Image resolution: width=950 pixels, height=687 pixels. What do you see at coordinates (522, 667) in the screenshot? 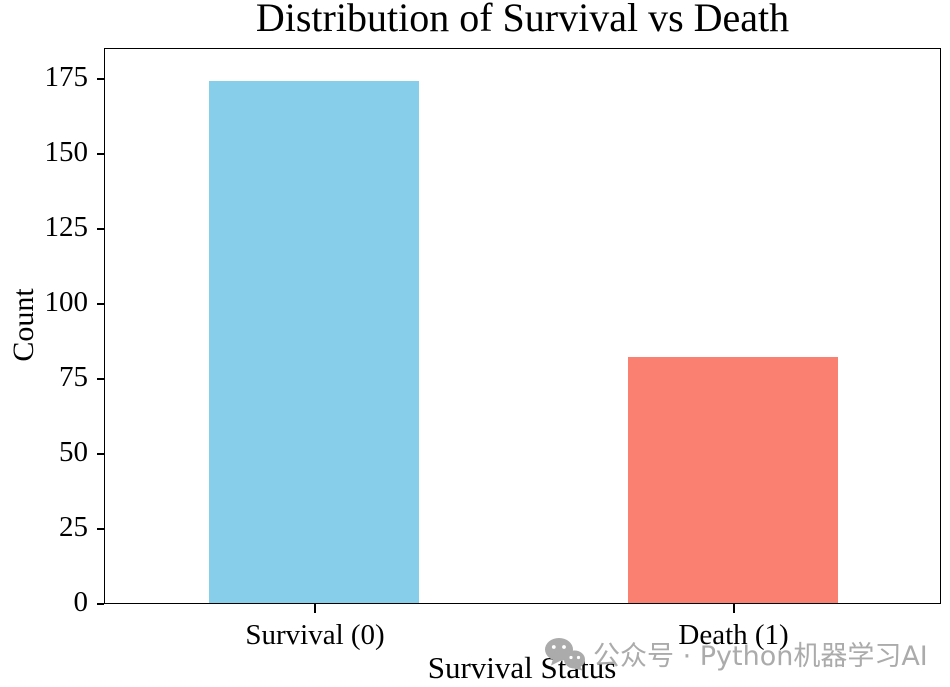
I see `x-axis-label: Survival Status` at bounding box center [522, 667].